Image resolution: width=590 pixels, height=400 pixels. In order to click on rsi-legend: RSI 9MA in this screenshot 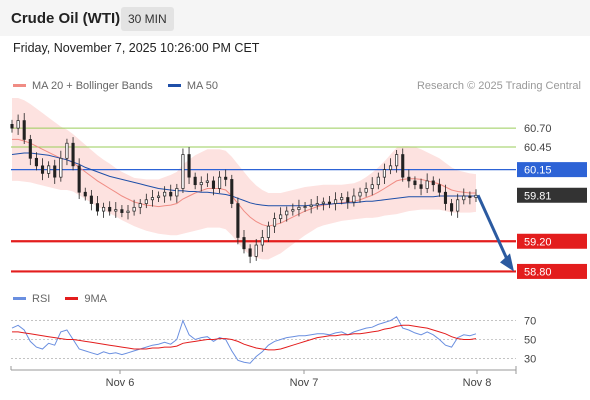, I will do `click(60, 299)`.